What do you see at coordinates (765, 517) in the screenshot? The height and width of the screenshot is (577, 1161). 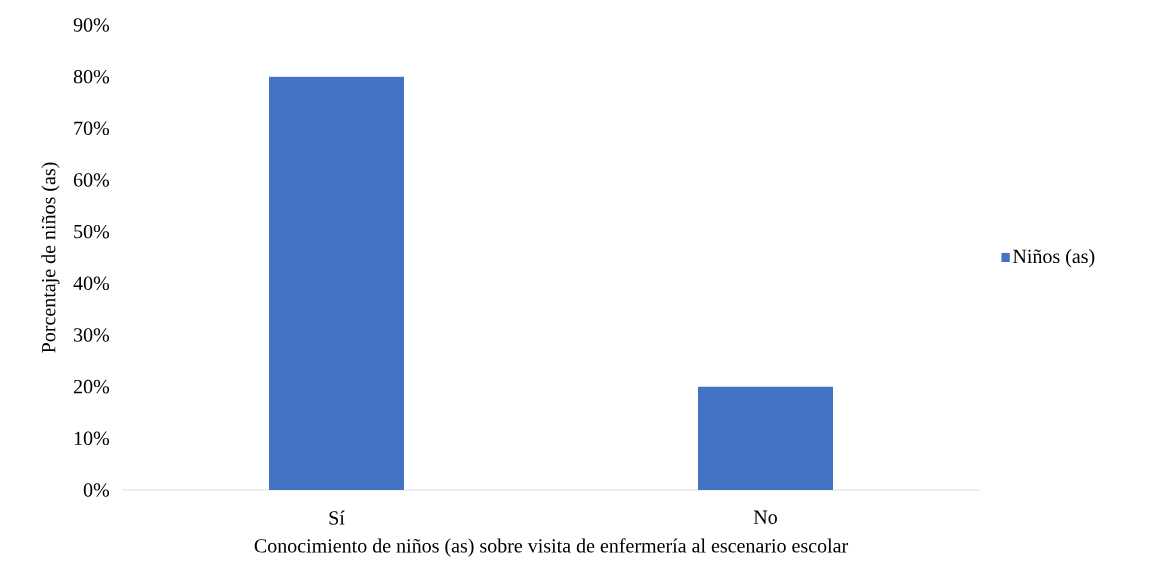 I see `x-tick-label: No` at bounding box center [765, 517].